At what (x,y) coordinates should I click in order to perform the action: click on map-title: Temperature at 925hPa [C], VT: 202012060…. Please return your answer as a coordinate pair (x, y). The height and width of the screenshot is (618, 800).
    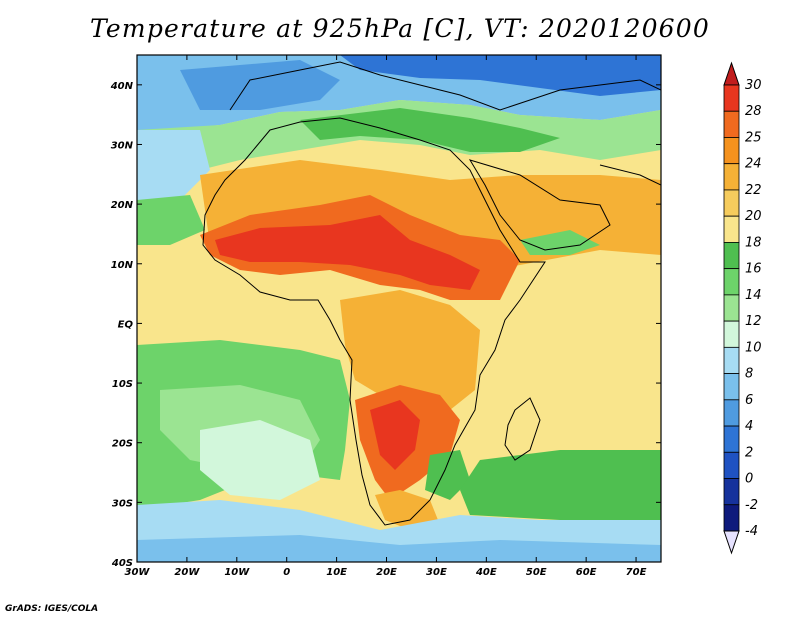
    Looking at the image, I should click on (400, 28).